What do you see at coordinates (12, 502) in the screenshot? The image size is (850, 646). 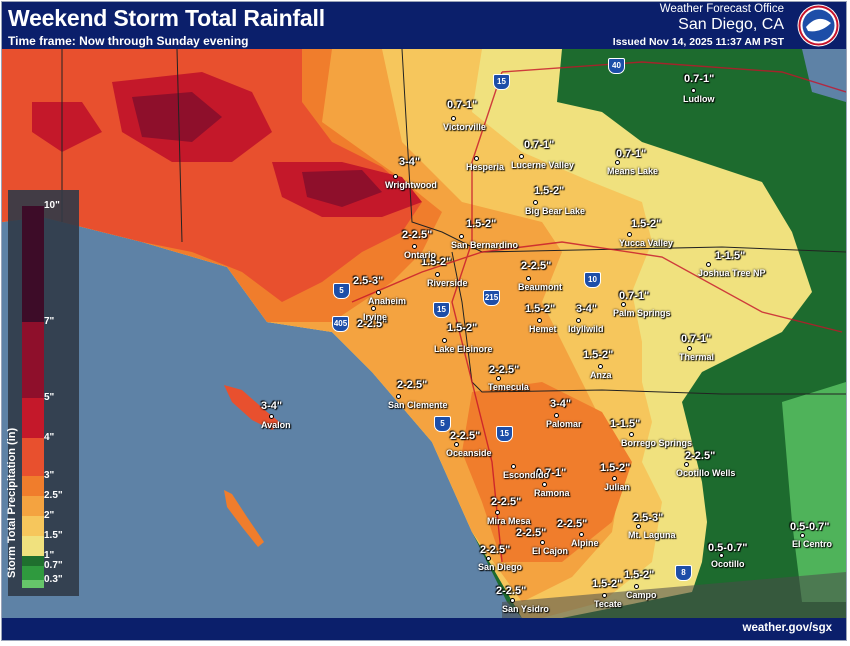 I see `legend-title: Storm Total Precipitation (in)` at bounding box center [12, 502].